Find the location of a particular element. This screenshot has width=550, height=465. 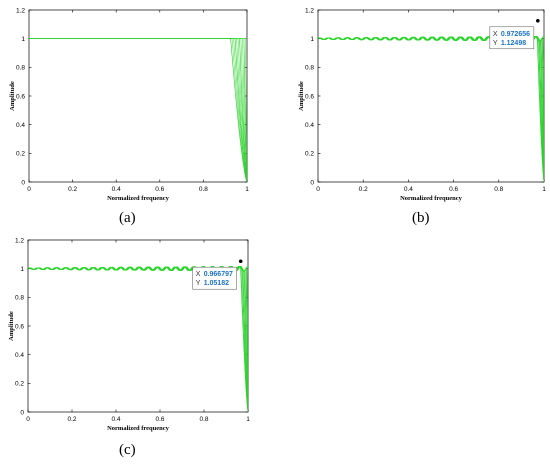

datatip-x-value: 0.972656 is located at coordinates (515, 34).